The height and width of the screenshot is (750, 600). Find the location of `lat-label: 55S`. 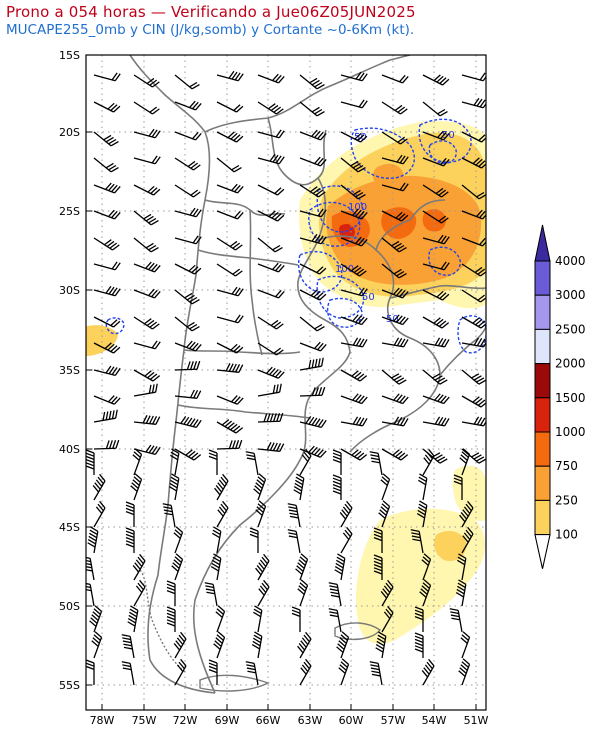

lat-label: 55S is located at coordinates (69, 685).